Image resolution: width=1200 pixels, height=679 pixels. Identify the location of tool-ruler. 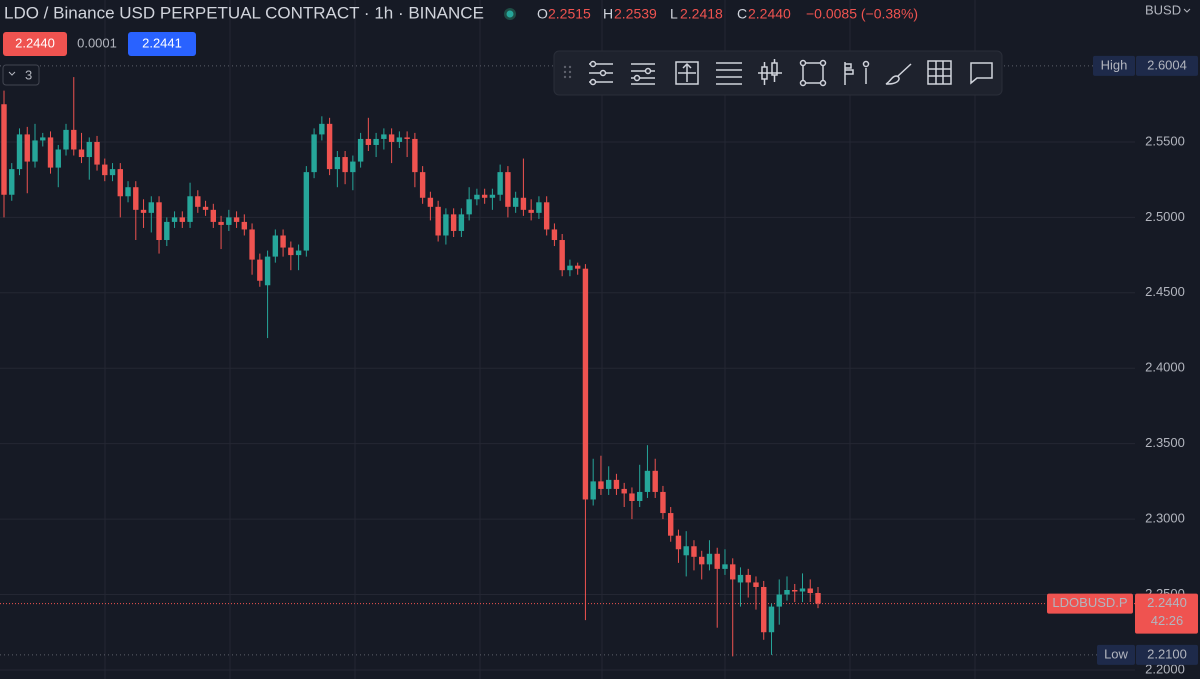
(857, 73).